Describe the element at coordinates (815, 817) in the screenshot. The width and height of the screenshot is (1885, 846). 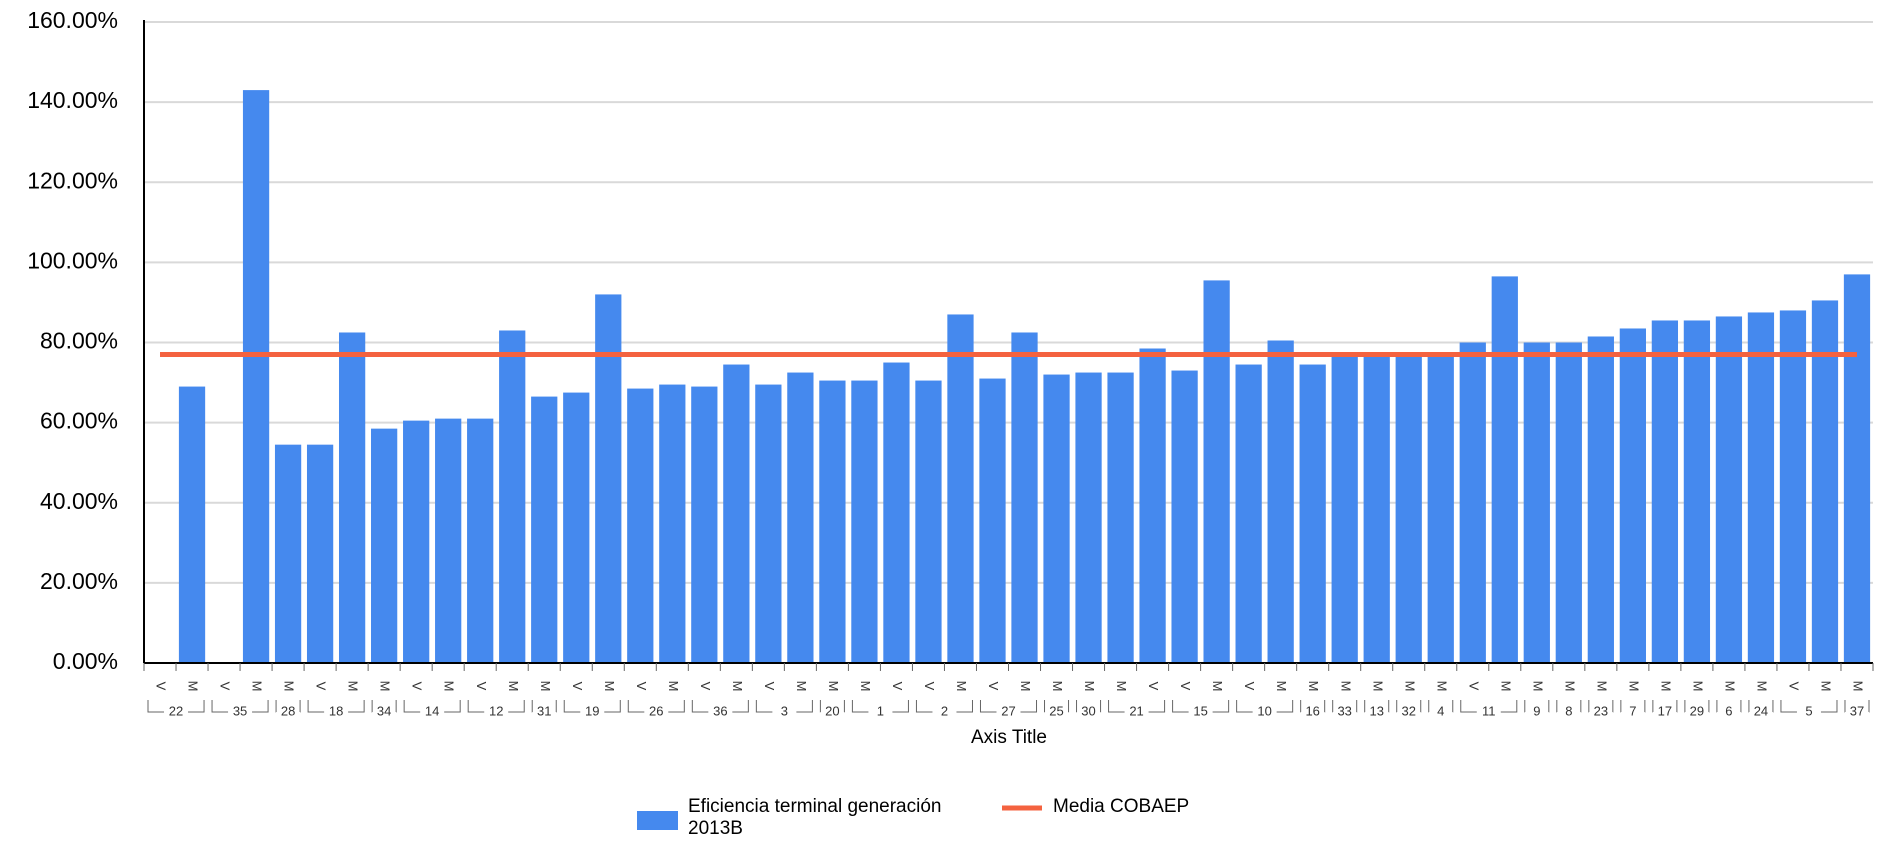
I see `legend-label: Eficiencia terminal generación 2013B` at that location.